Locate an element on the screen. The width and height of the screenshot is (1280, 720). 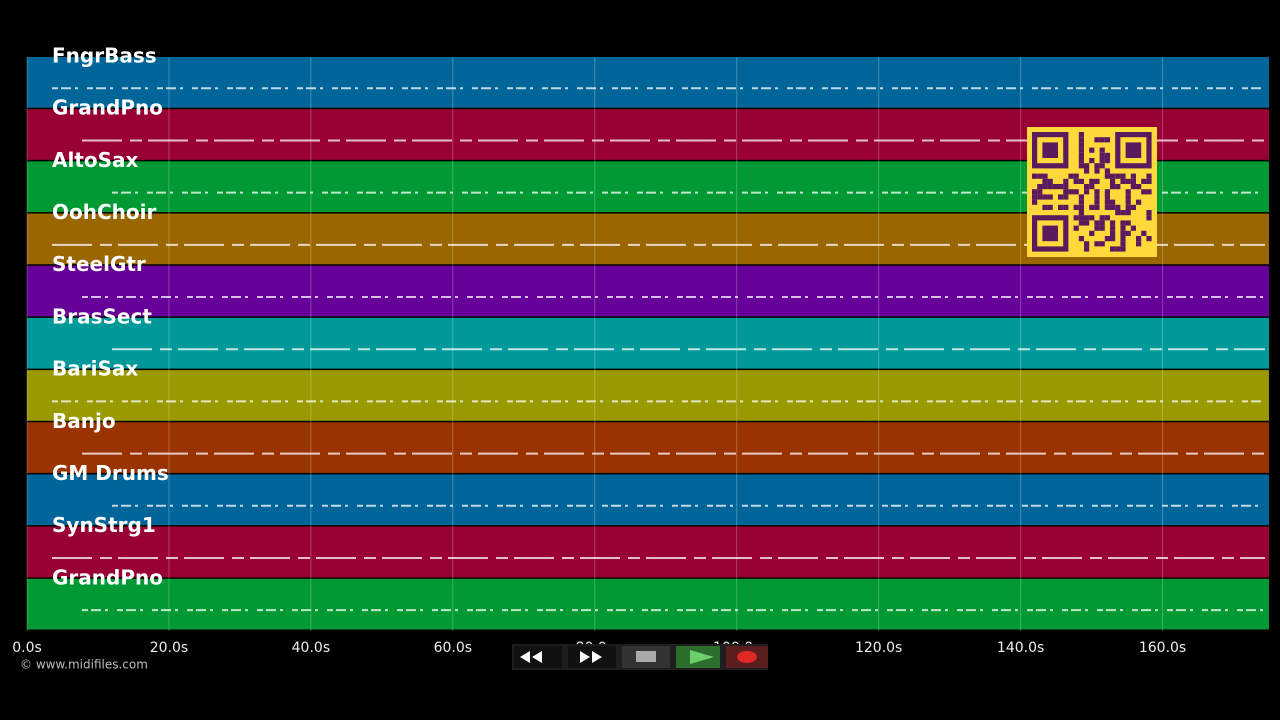
stop-button is located at coordinates (646, 657).